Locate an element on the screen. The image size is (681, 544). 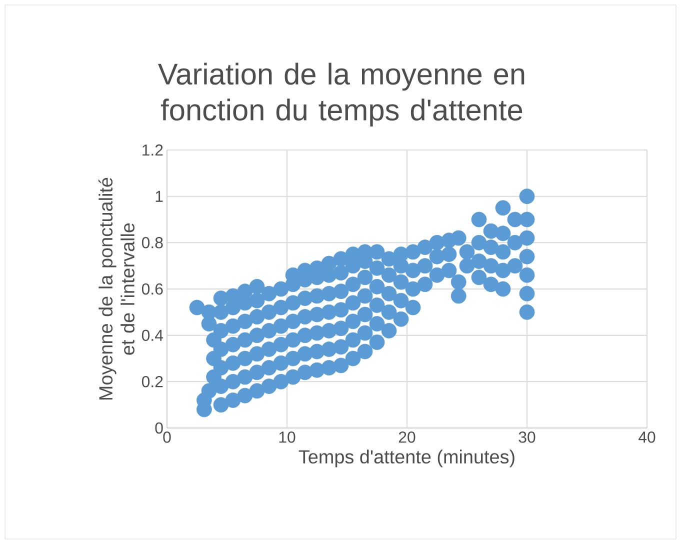
x-tick-label: 0 is located at coordinates (167, 437).